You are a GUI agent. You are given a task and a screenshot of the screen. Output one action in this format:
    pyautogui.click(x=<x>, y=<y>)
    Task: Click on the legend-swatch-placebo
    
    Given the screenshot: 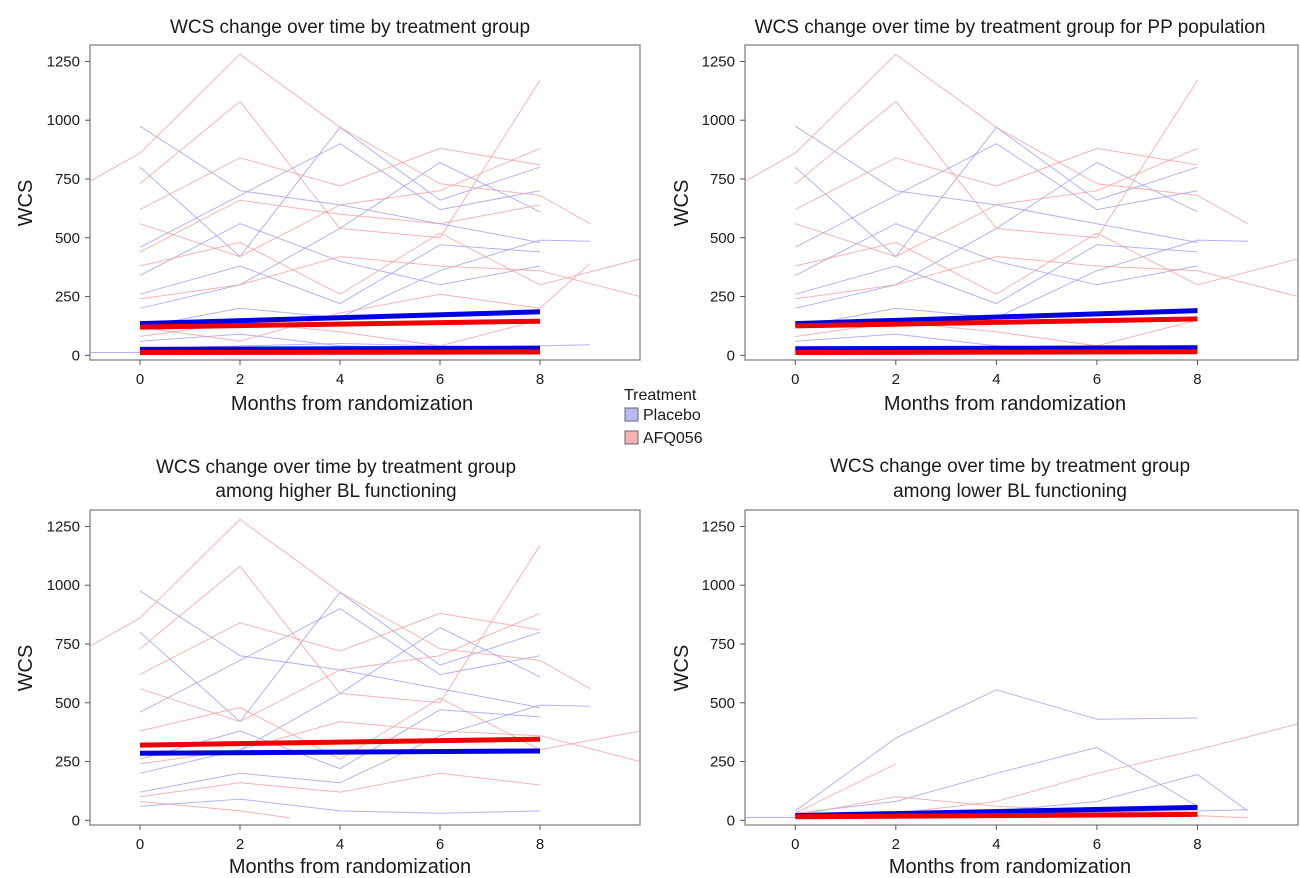 What is the action you would take?
    pyautogui.click(x=631, y=414)
    